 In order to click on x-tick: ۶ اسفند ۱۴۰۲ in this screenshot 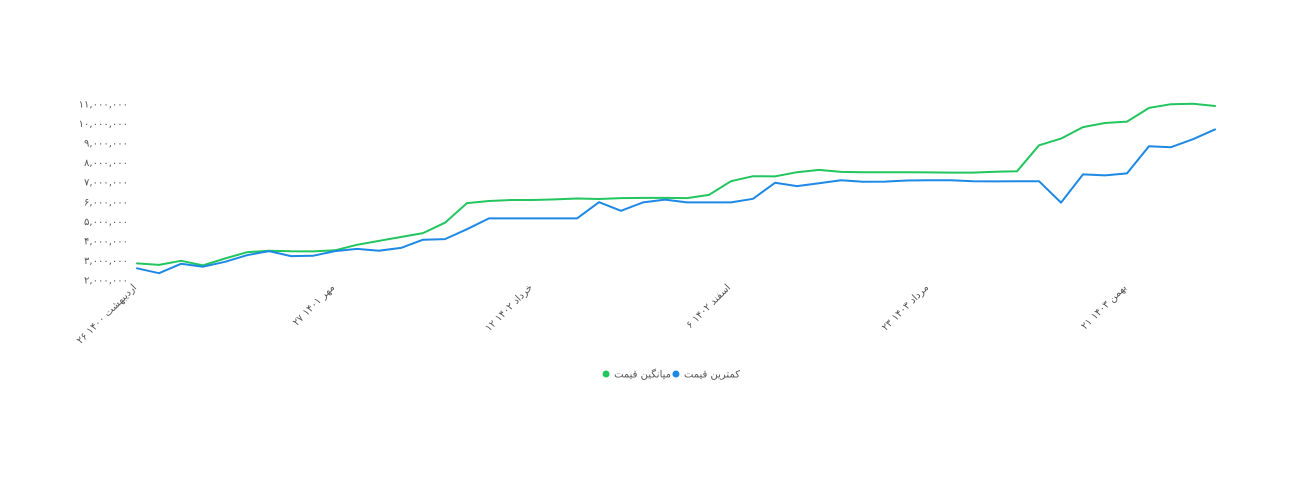, I will do `click(709, 306)`.